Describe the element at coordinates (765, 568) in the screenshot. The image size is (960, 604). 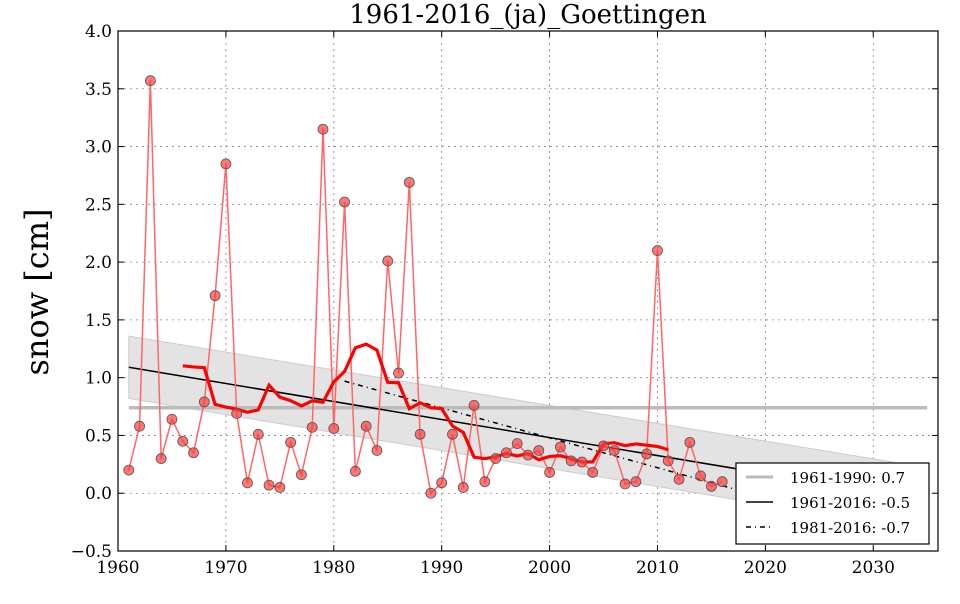
I see `x-tick-label: 2020` at that location.